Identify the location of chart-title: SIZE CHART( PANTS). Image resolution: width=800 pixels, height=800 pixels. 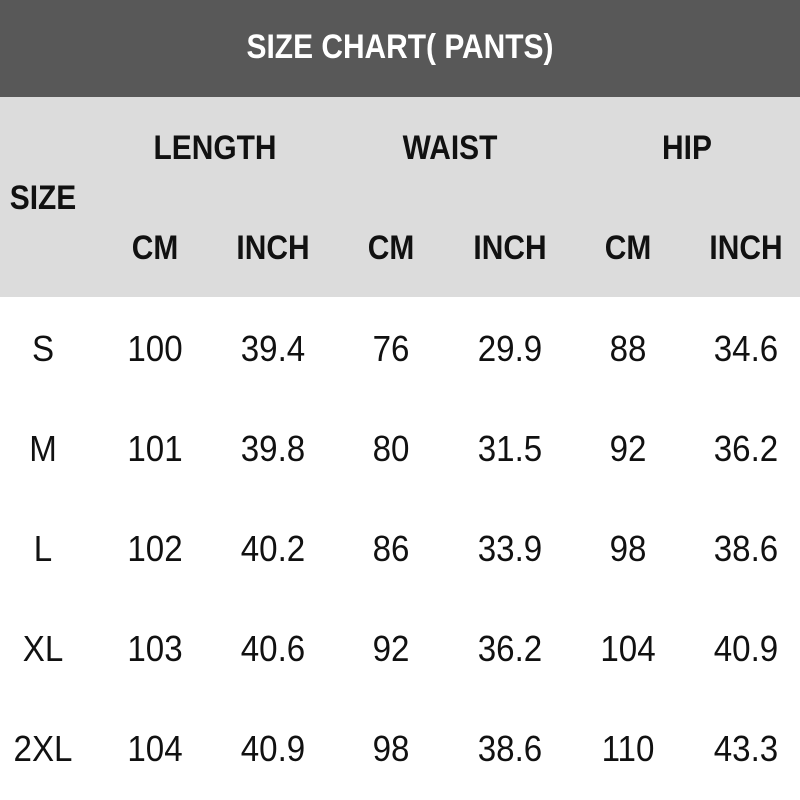
(400, 47).